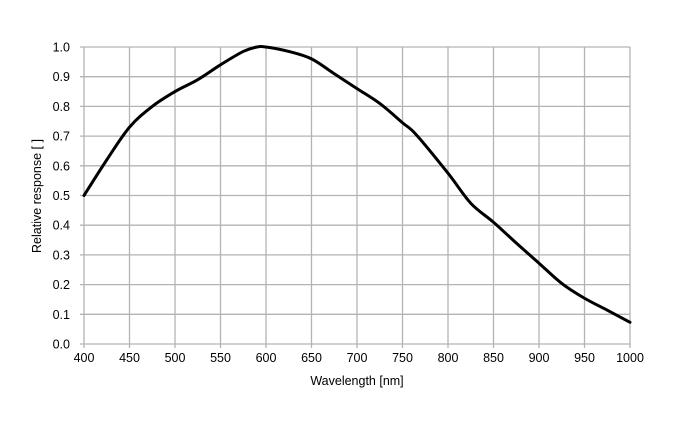 This screenshot has height=433, width=690. What do you see at coordinates (448, 358) in the screenshot?
I see `x-tick-label: 800` at bounding box center [448, 358].